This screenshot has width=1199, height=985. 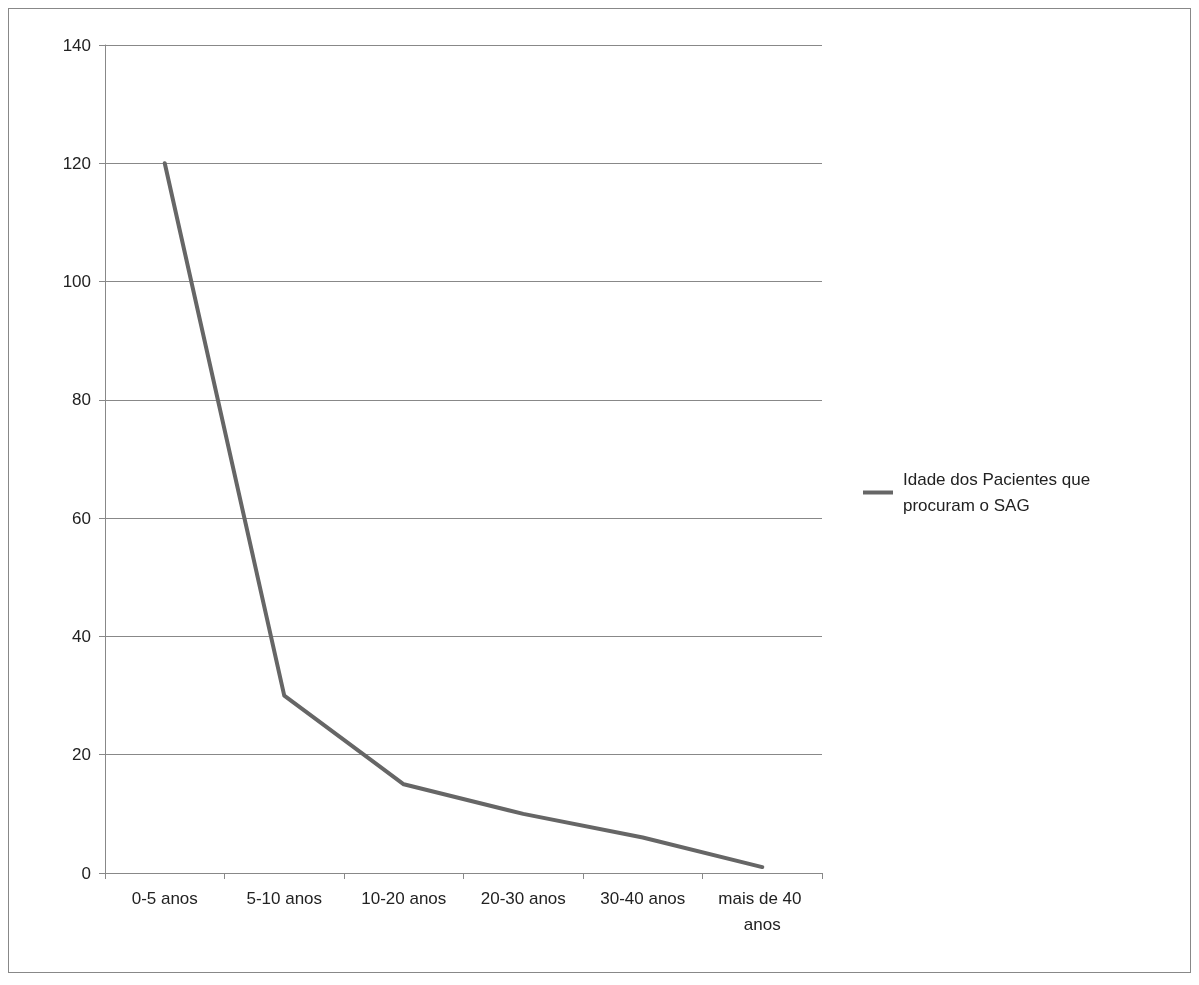 I want to click on x-tick-label: 10-20 anos, so click(x=404, y=898).